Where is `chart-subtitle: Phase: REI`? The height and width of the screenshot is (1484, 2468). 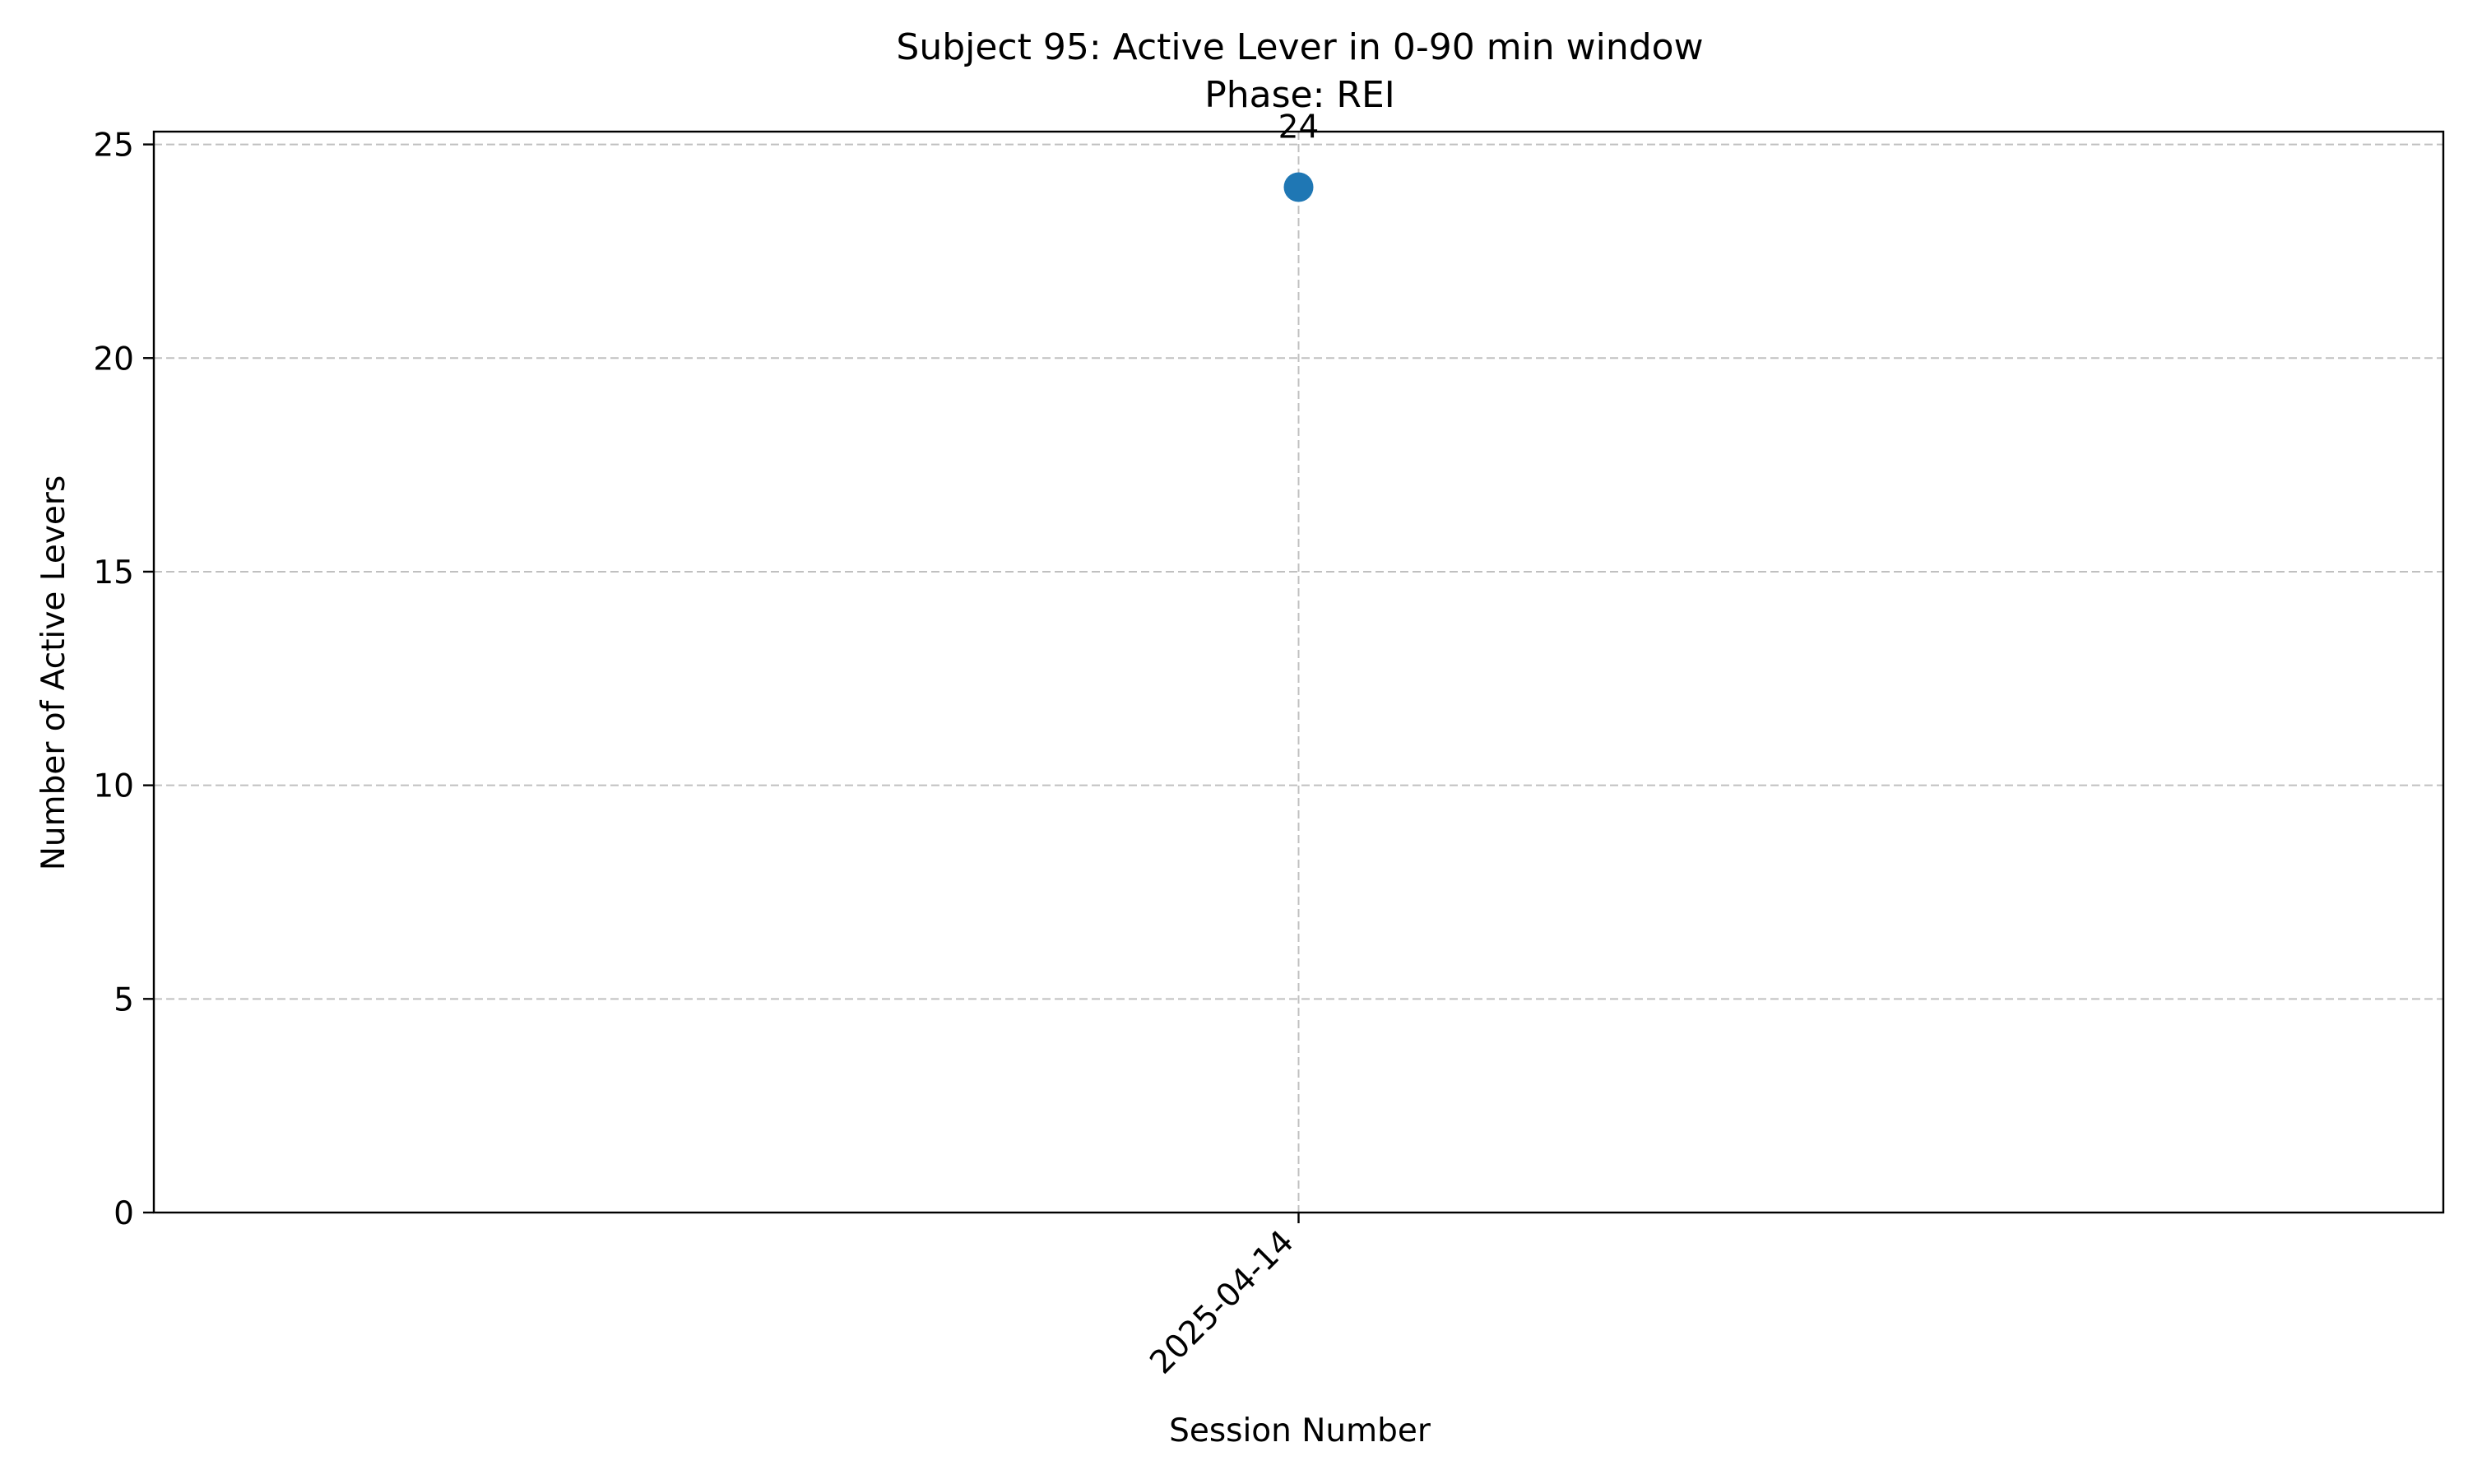 chart-subtitle: Phase: REI is located at coordinates (1299, 95).